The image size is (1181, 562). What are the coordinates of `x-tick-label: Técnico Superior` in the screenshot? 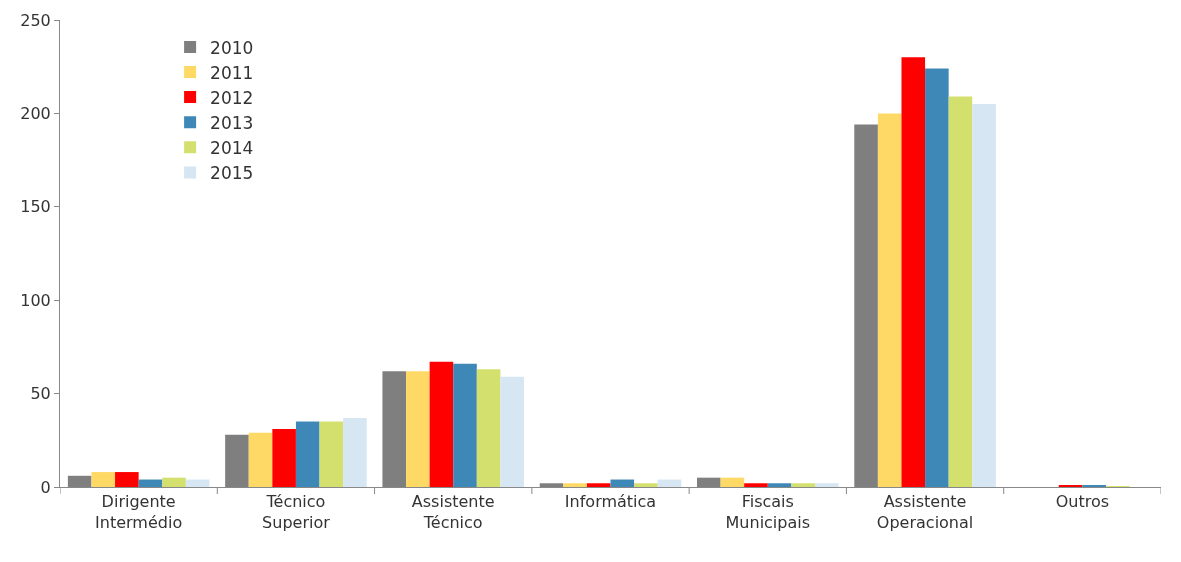 It's located at (296, 512).